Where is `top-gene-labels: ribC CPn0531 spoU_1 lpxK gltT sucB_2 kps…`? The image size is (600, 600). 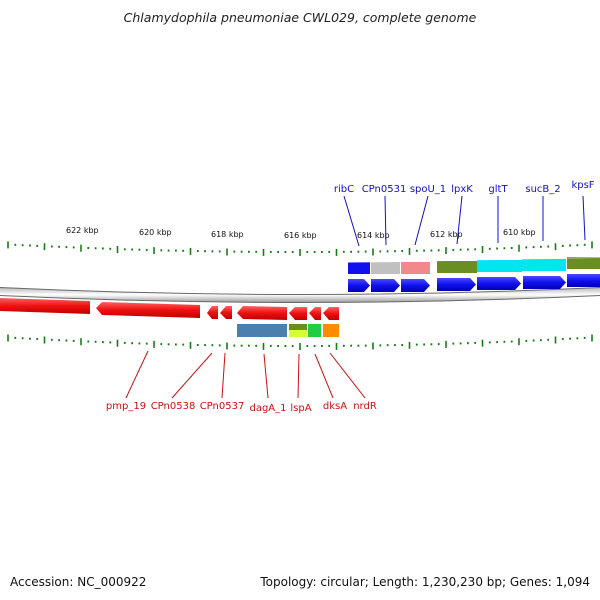
top-gene-labels: ribC CPn0531 spoU_1 lpxK gltT sucB_2 kps… is located at coordinates (464, 187).